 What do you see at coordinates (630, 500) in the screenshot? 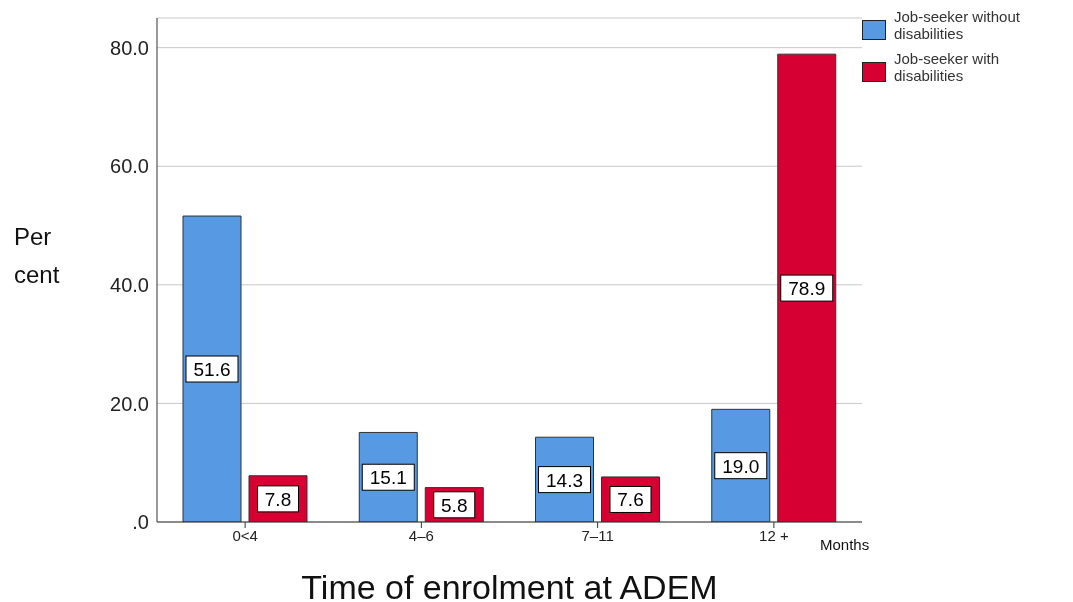
I see `data-label: 7.6` at bounding box center [630, 500].